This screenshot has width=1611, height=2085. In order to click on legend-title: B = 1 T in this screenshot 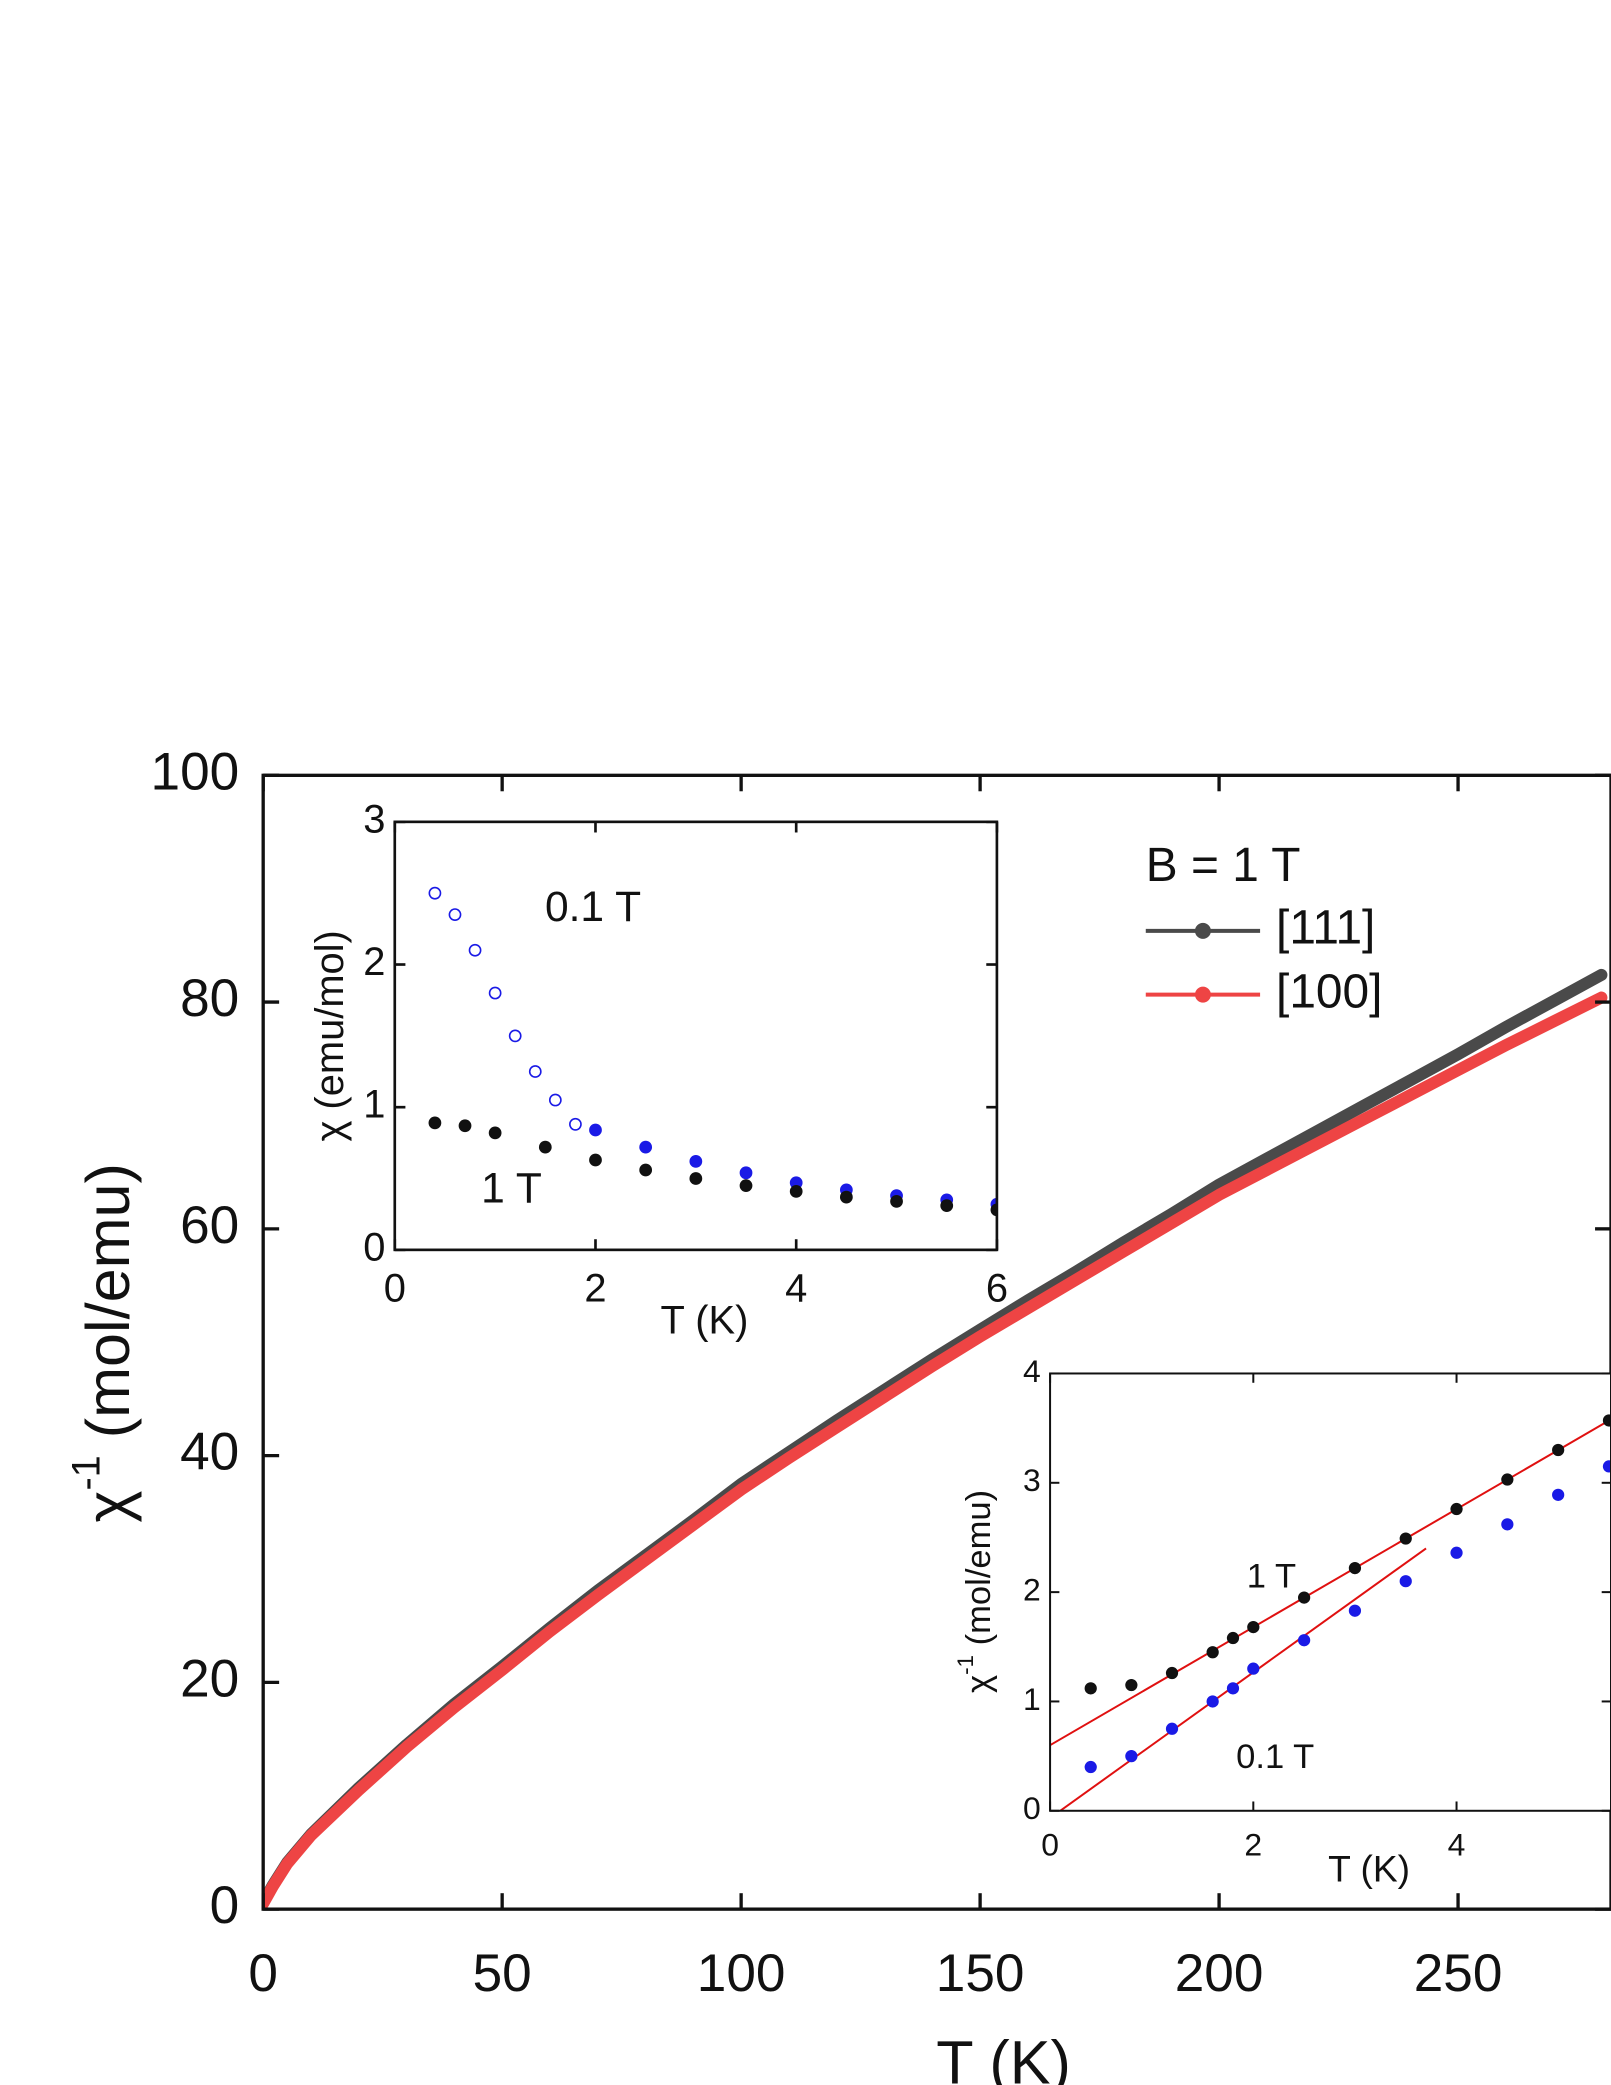, I will do `click(1223, 865)`.